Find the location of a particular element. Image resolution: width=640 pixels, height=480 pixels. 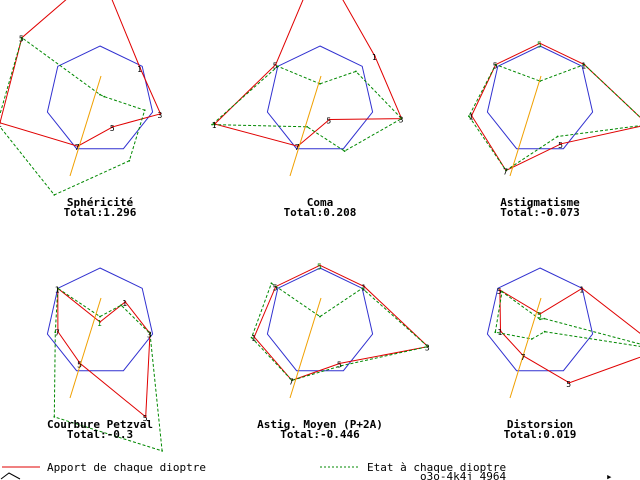

chart-title: Distorsion is located at coordinates (540, 424).